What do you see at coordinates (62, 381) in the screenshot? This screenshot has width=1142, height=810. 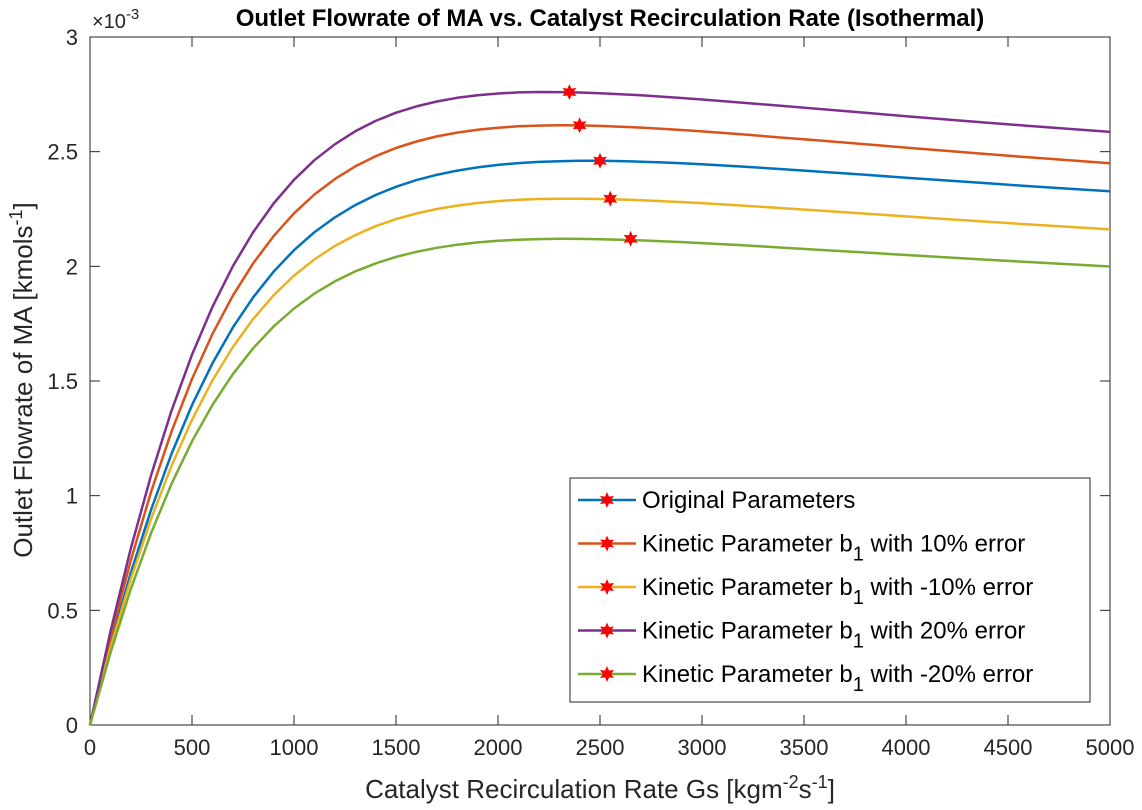 I see `y-tick-label: 1.5` at bounding box center [62, 381].